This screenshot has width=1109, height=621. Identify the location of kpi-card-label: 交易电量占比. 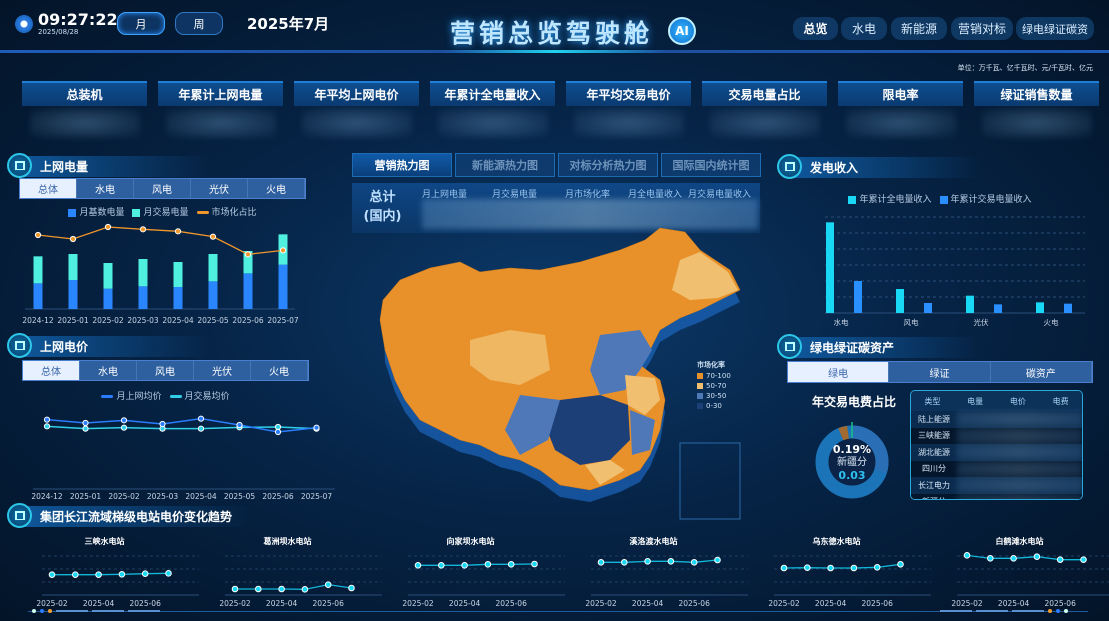
(764, 93).